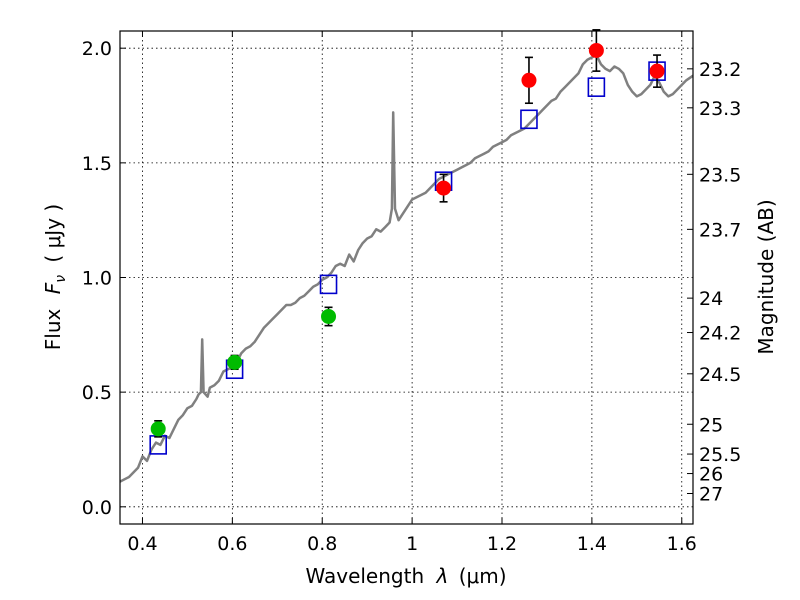 The width and height of the screenshot is (800, 600). I want to click on y-tick-label: 2.0, so click(97, 49).